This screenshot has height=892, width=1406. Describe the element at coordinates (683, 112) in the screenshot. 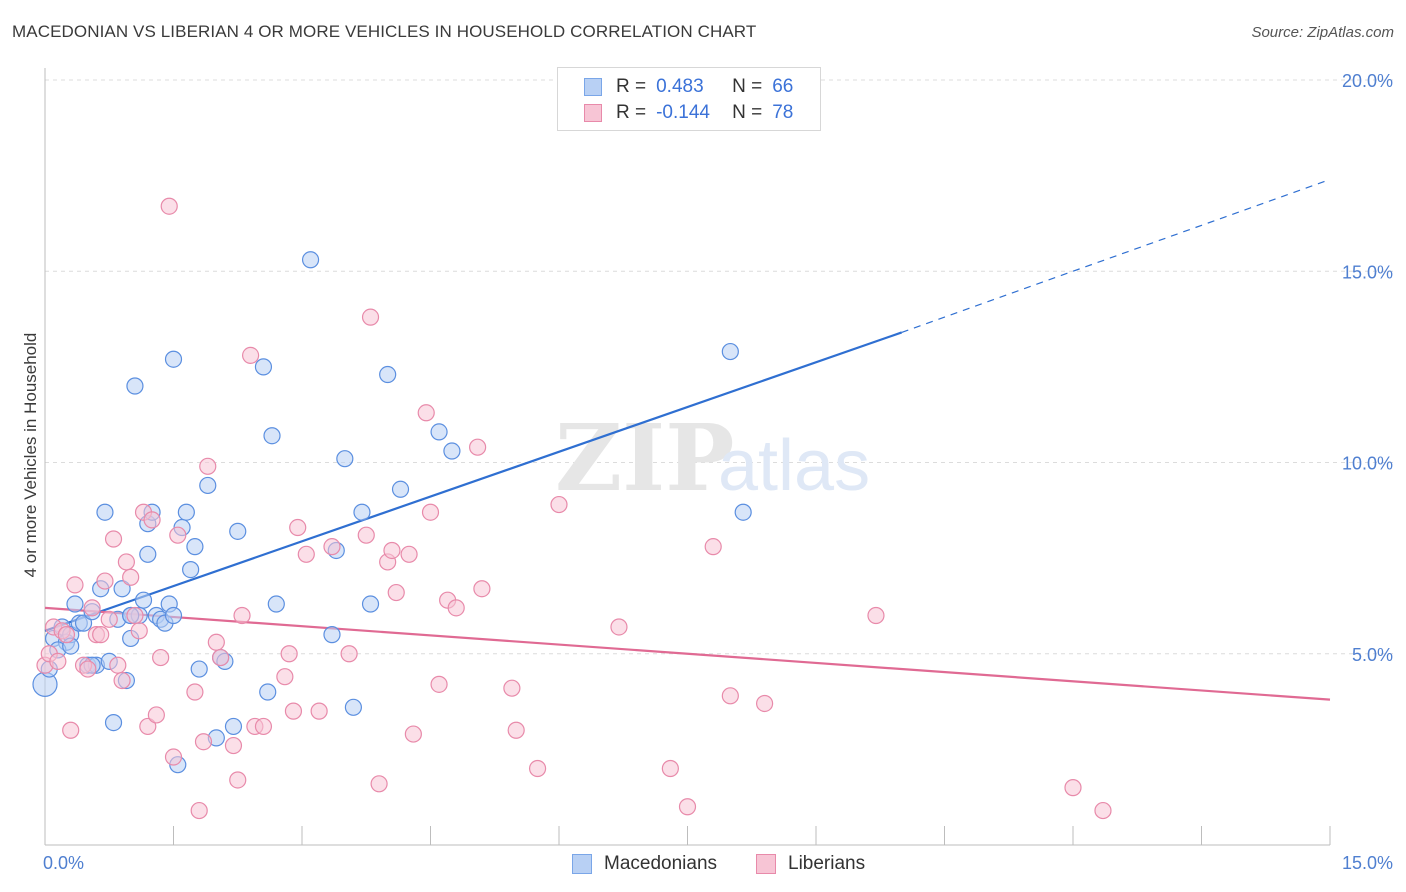

I see `legend-r-value: -0.144` at that location.